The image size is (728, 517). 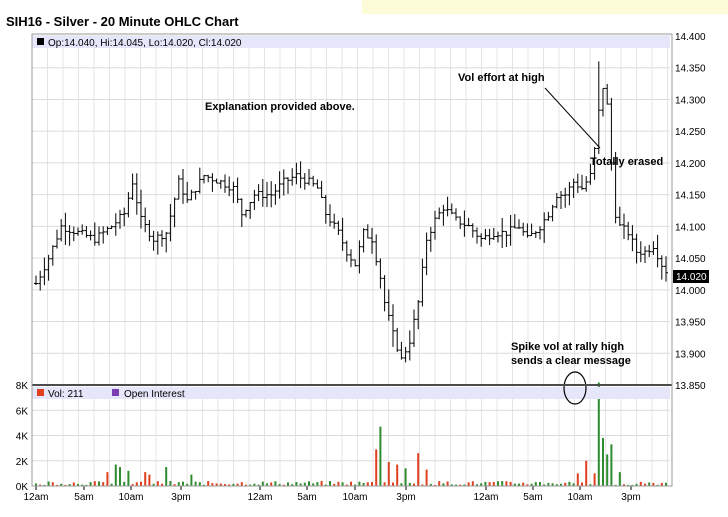 What do you see at coordinates (501, 78) in the screenshot?
I see `annotation-vol-effort: Vol effort at high` at bounding box center [501, 78].